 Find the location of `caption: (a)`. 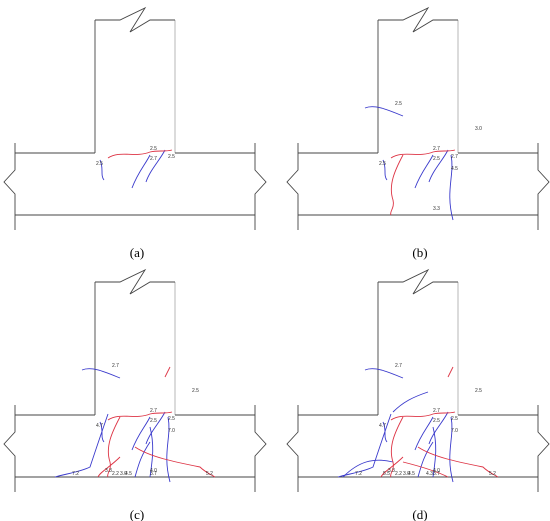

caption: (a) is located at coordinates (137, 252).